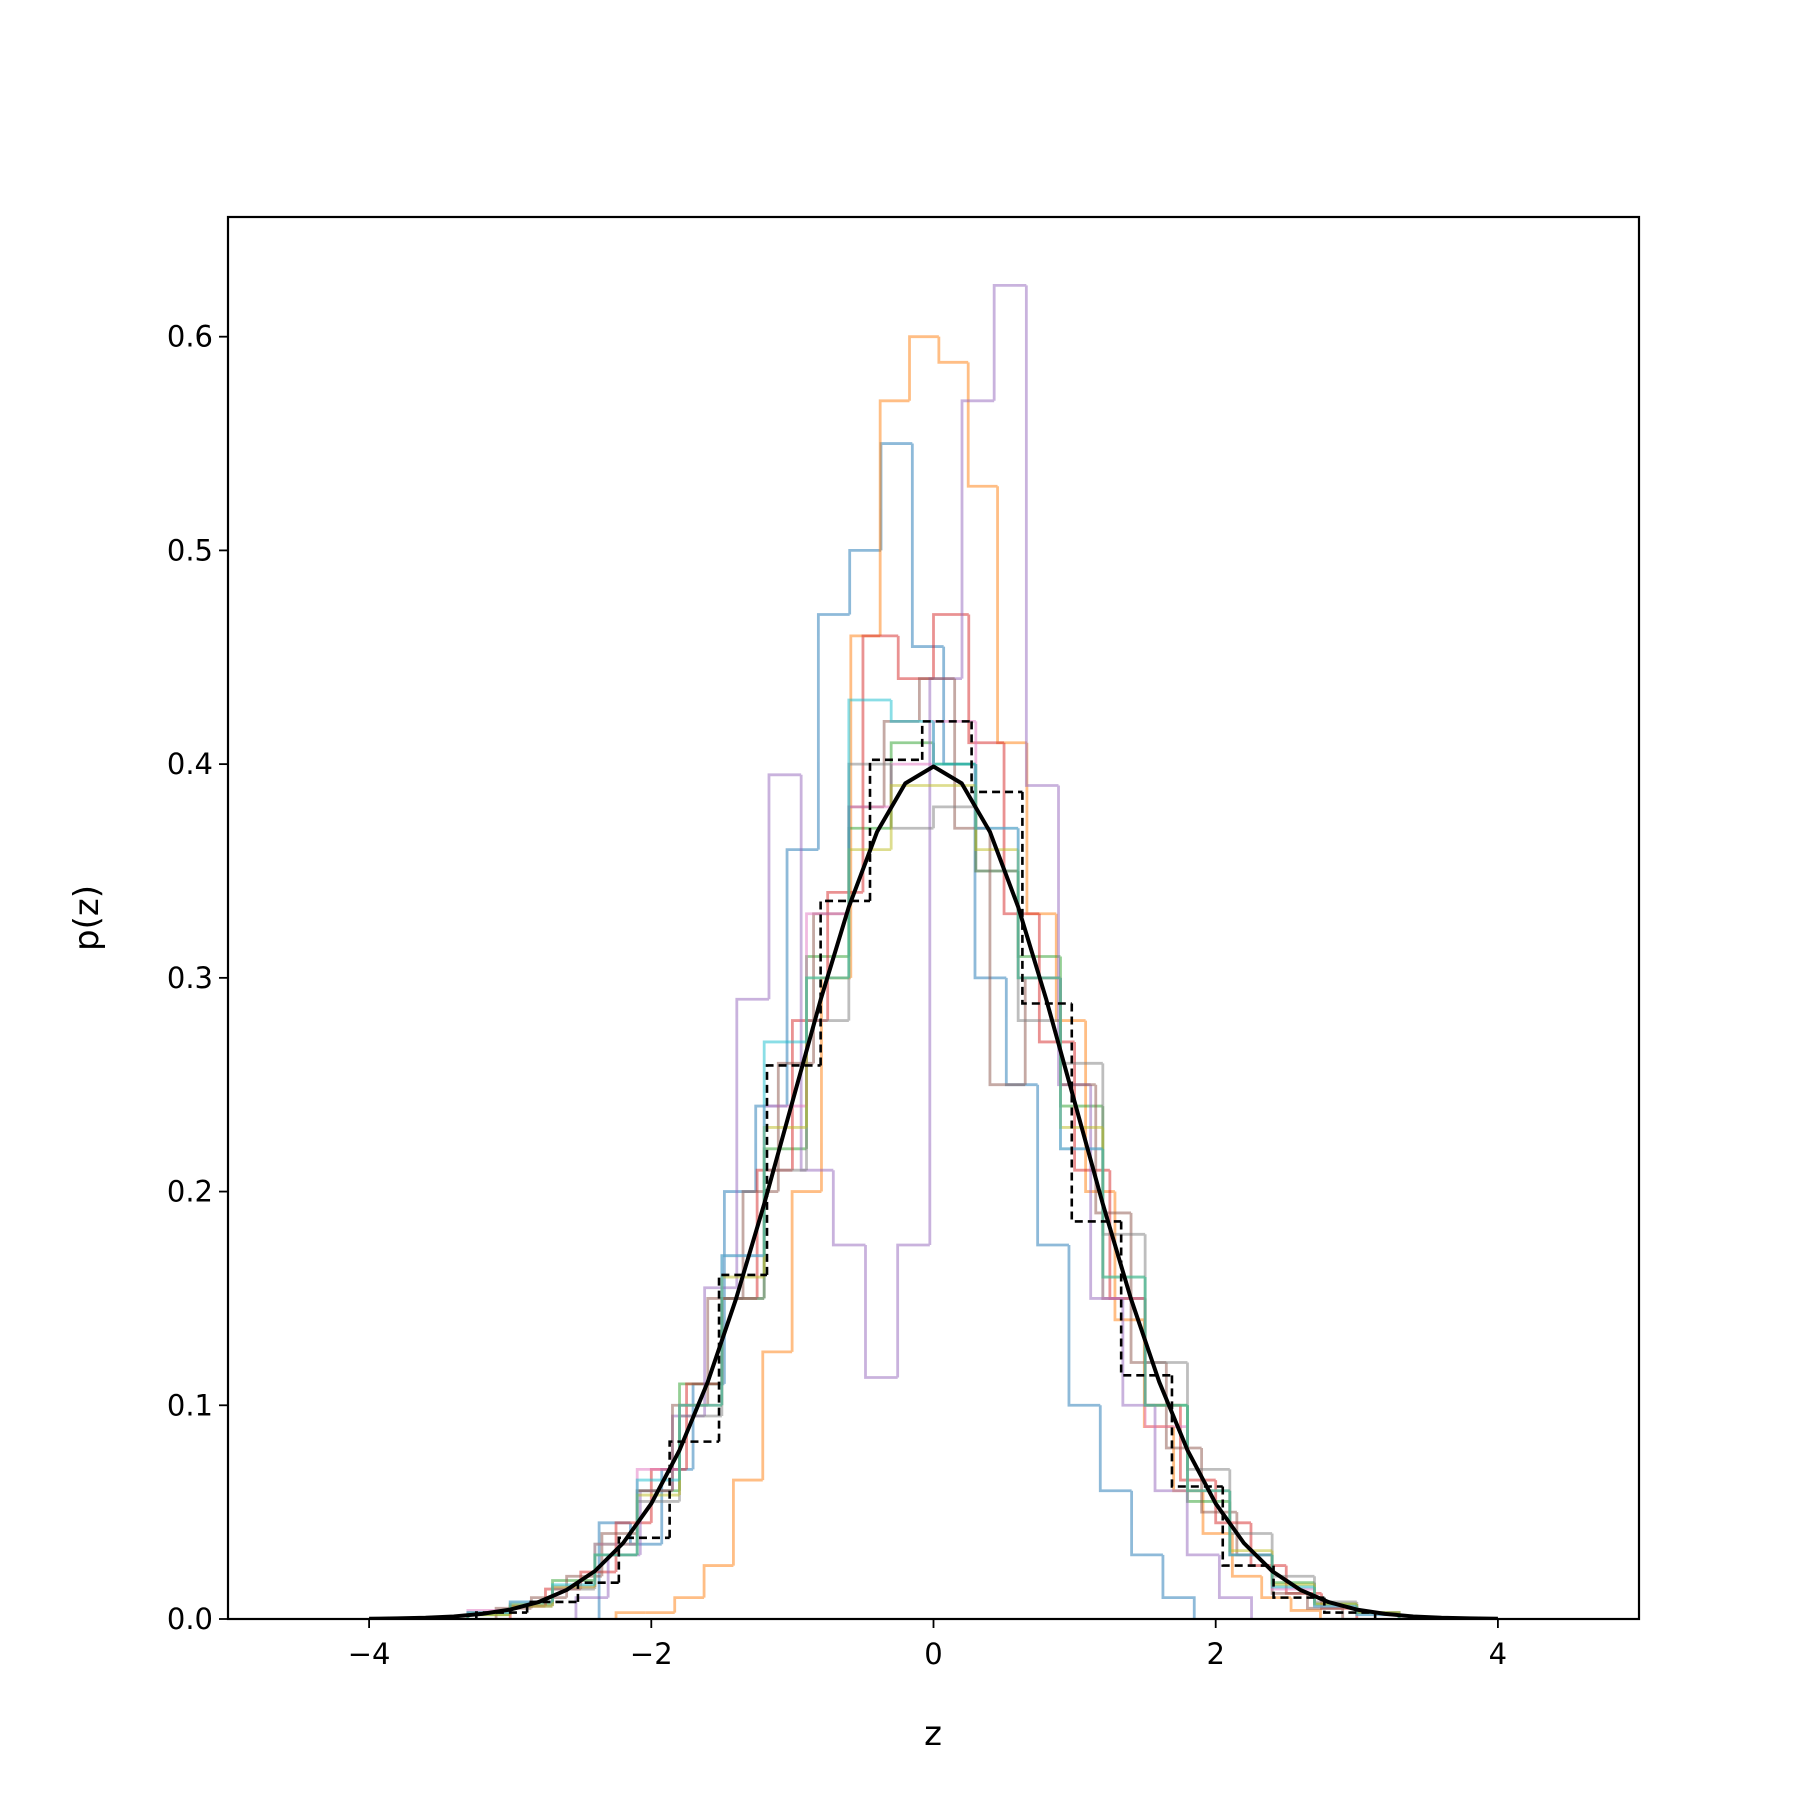  Describe the element at coordinates (1215, 1654) in the screenshot. I see `x-tick-label: 2` at that location.